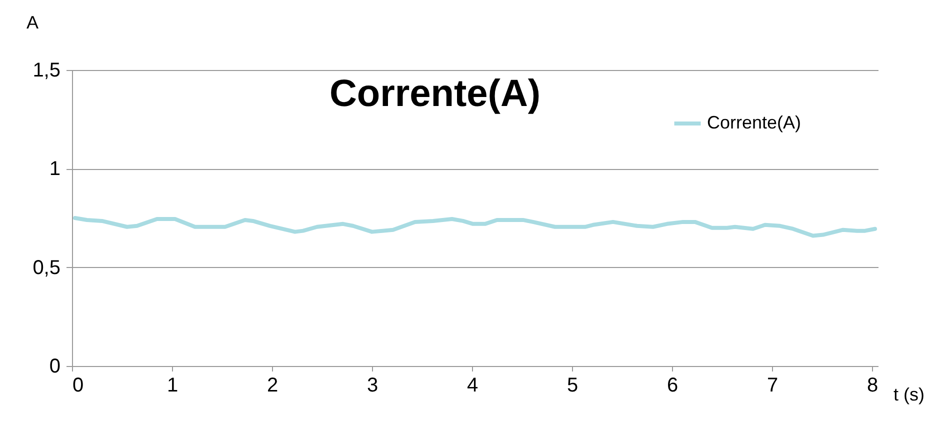 This screenshot has width=928, height=428. What do you see at coordinates (909, 394) in the screenshot?
I see `x-axis-title: t (s)` at bounding box center [909, 394].